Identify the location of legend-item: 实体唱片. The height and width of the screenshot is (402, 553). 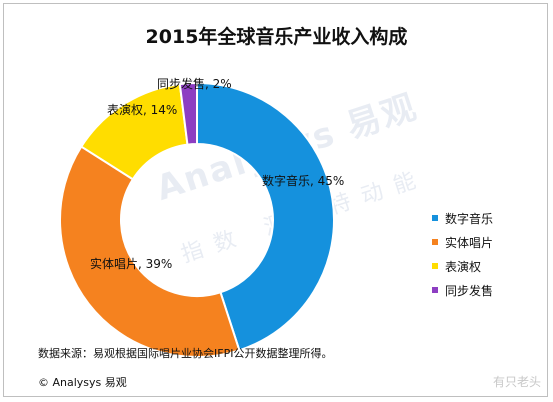
(462, 242).